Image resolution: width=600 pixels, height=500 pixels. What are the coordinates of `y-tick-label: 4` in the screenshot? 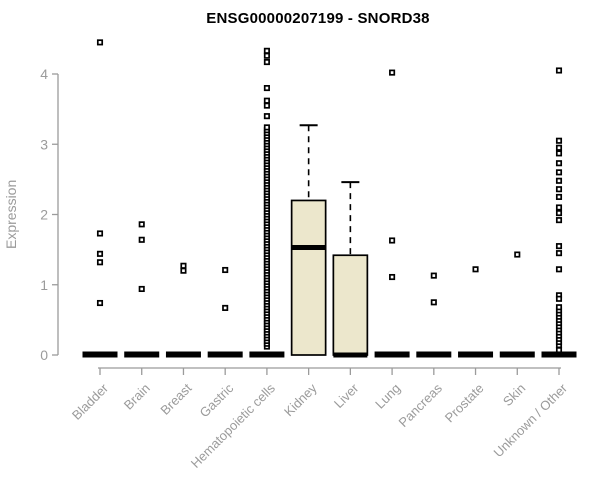 It's located at (44, 74).